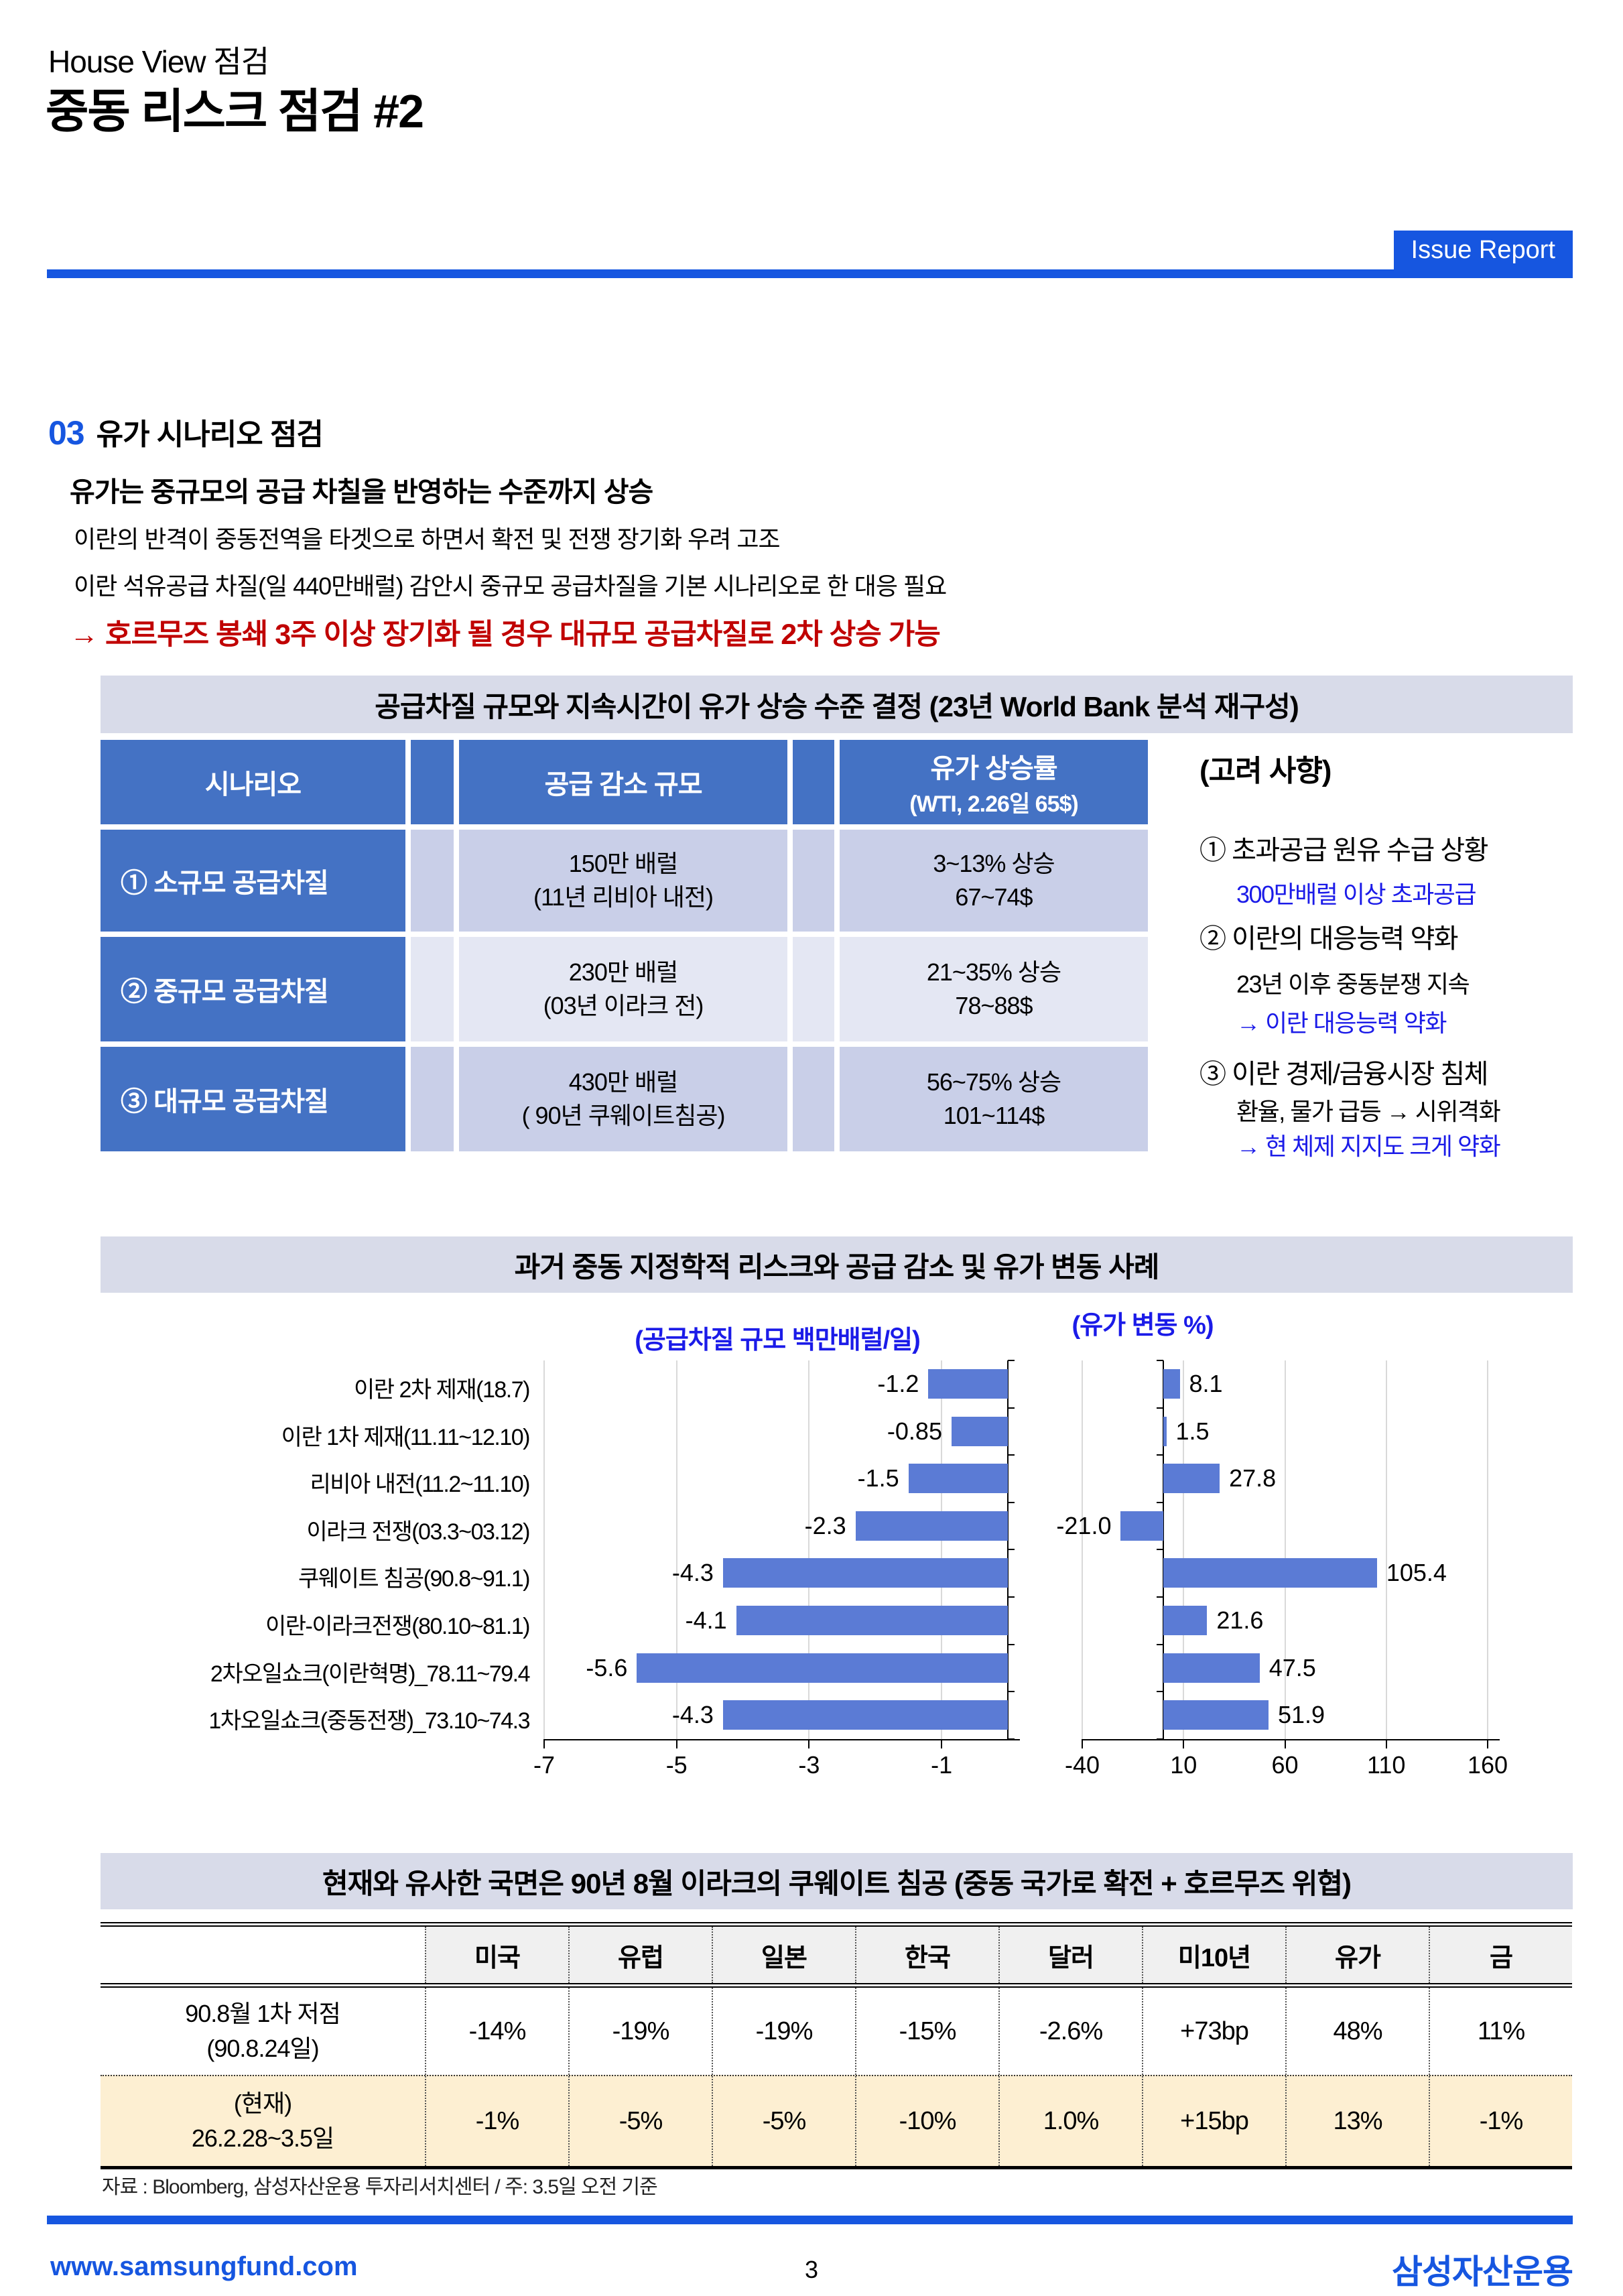 This screenshot has height=2296, width=1623. I want to click on col-header-scenario: 시나리오, so click(253, 782).